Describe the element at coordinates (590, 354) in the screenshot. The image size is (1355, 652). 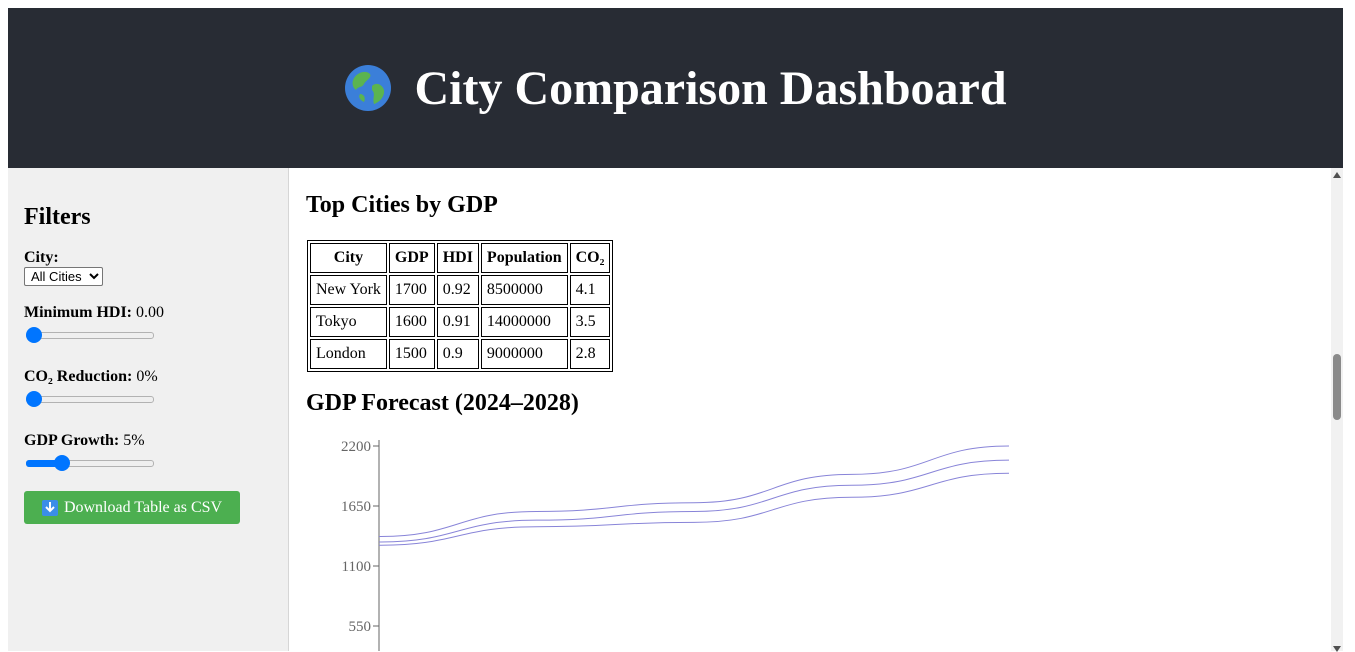
I see `table-cell: 2.8` at that location.